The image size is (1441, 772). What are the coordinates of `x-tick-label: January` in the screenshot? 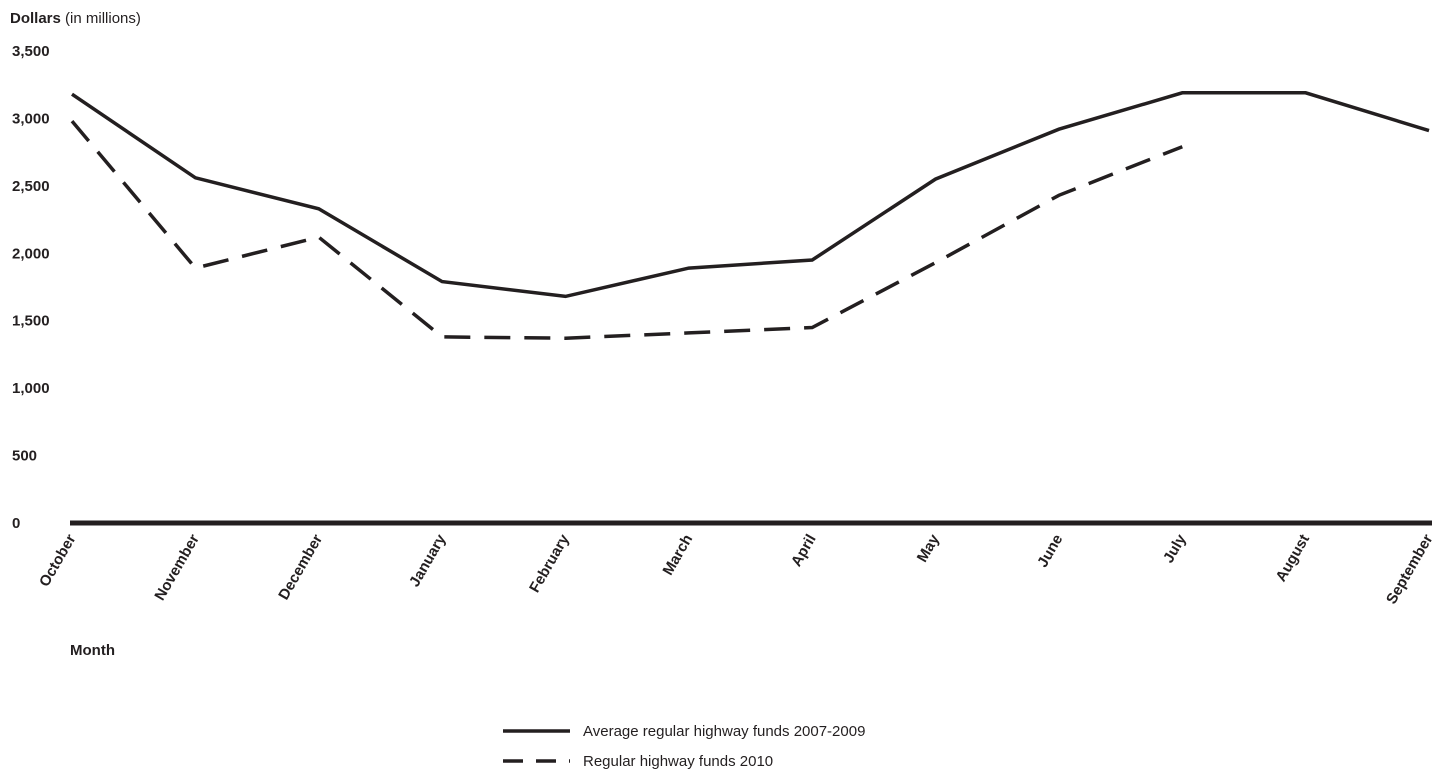 It's located at (428, 560).